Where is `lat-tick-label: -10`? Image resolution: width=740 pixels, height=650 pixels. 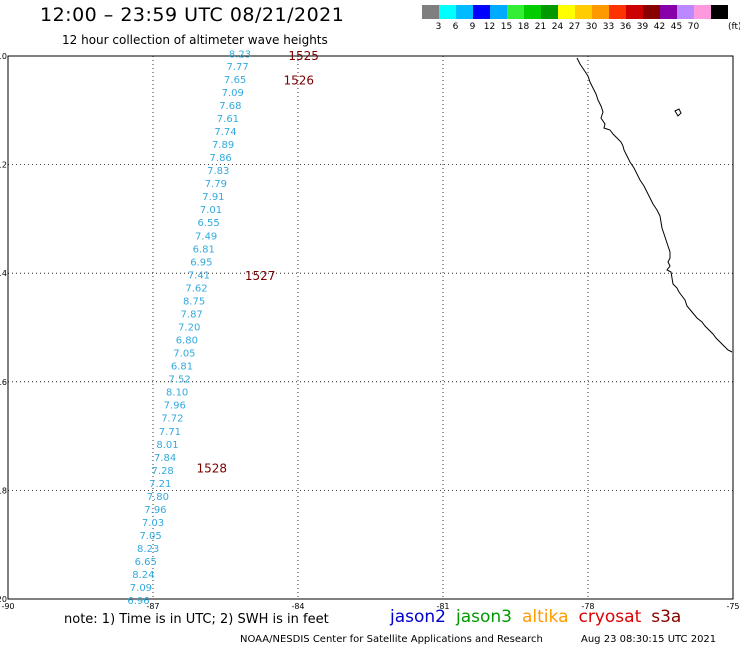 lat-tick-label: -10 is located at coordinates (3, 56).